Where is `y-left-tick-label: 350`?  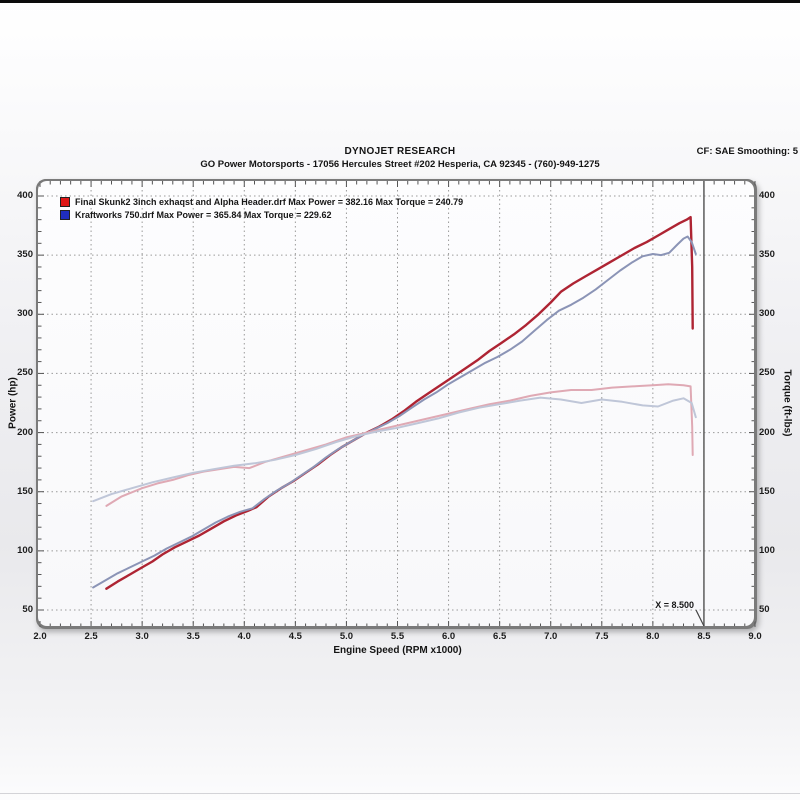 y-left-tick-label: 350 is located at coordinates (25, 255).